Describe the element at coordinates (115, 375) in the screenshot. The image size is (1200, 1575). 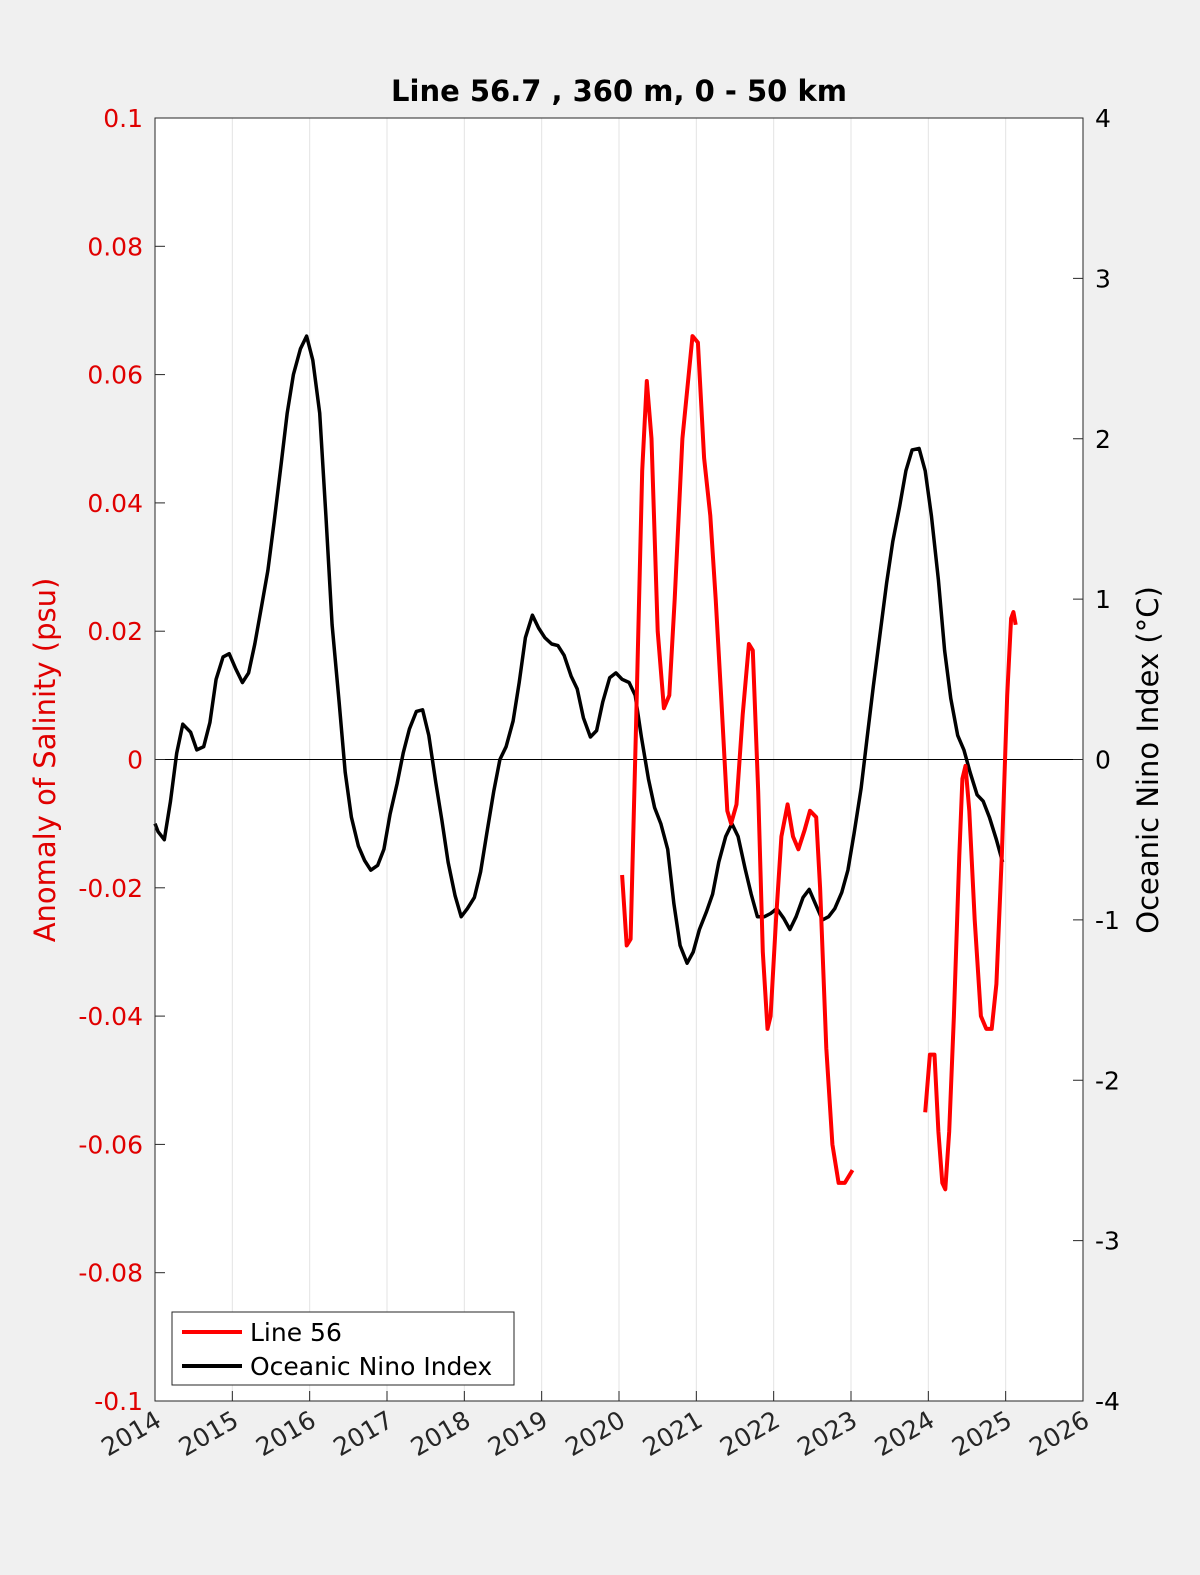
I see `left-tick-label: 0.06` at that location.